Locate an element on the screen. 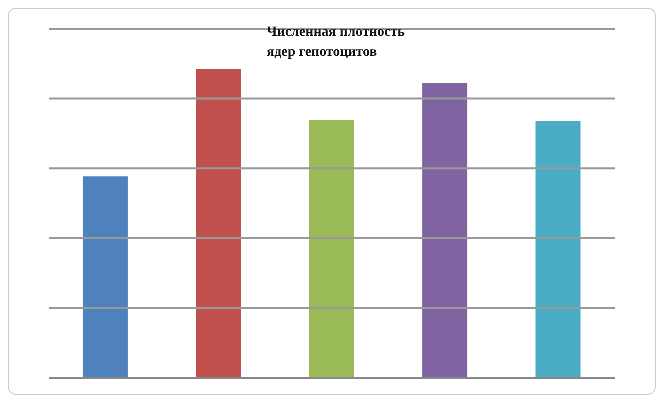 The image size is (662, 401). chart-title: Численная плотность ядер гепотоцитов is located at coordinates (336, 43).